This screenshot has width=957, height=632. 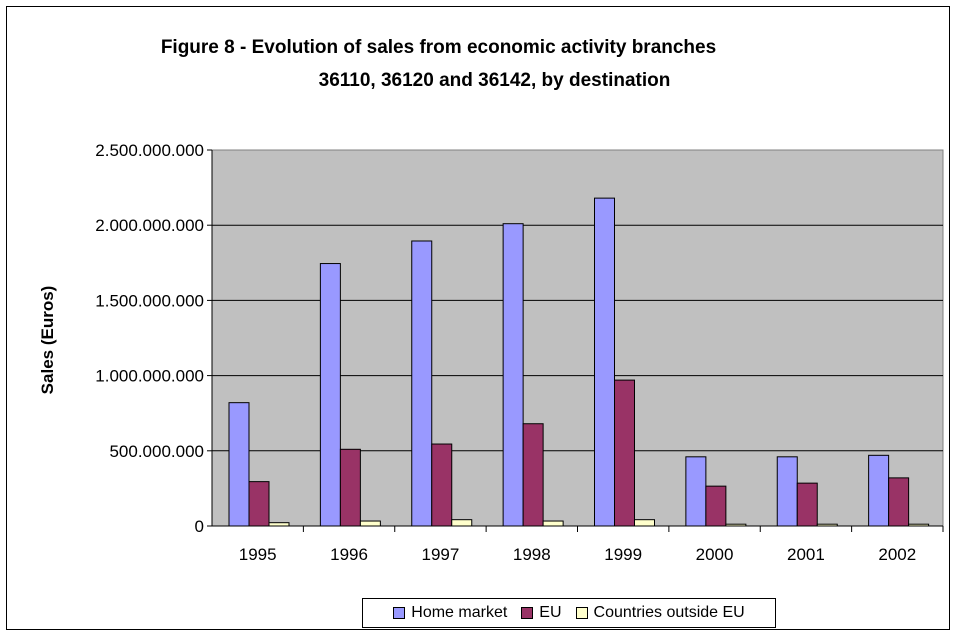 What do you see at coordinates (149, 150) in the screenshot?
I see `y-tick-label: 2.500.000.000` at bounding box center [149, 150].